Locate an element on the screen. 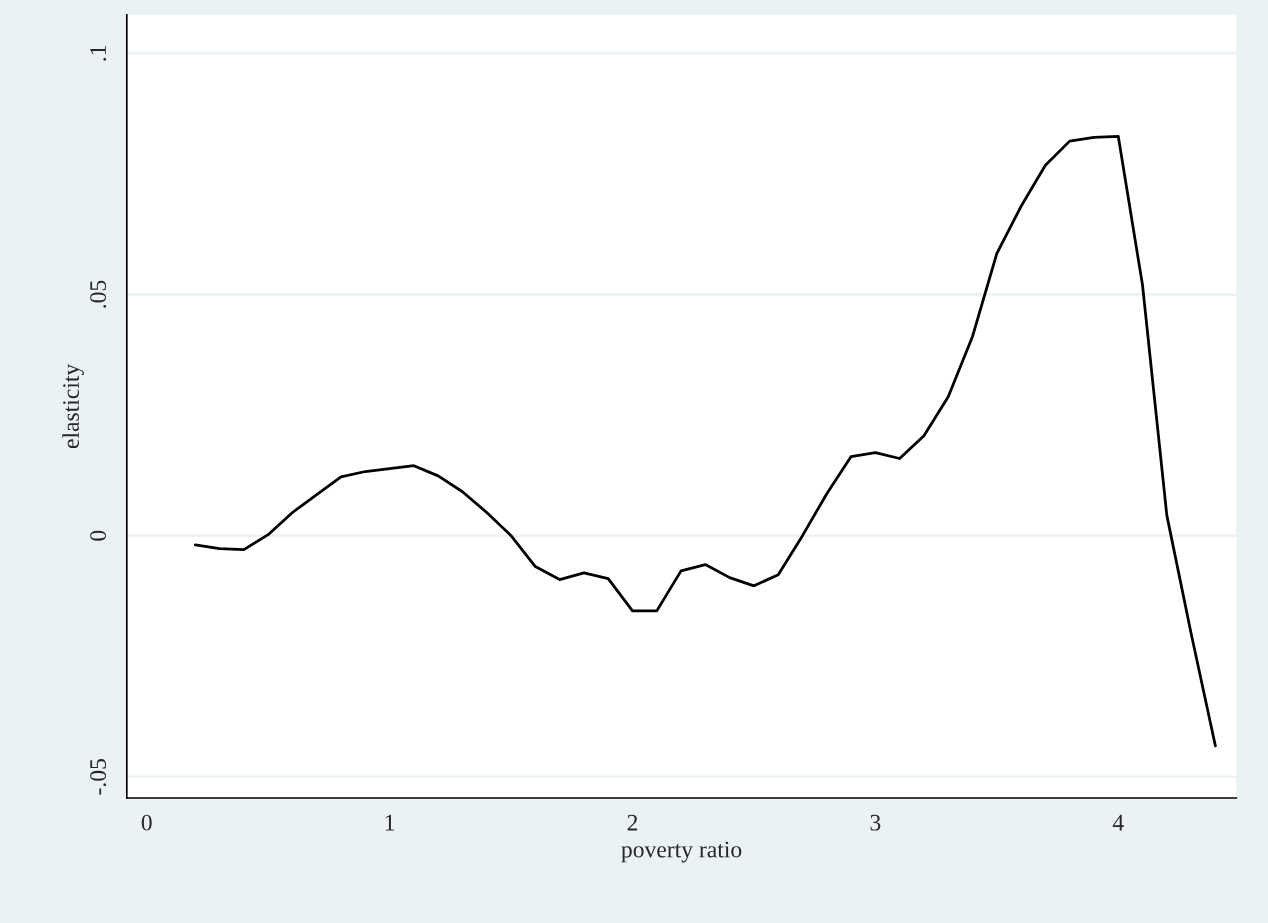 Image resolution: width=1268 pixels, height=923 pixels. y-tick-label: .1 is located at coordinates (98, 53).